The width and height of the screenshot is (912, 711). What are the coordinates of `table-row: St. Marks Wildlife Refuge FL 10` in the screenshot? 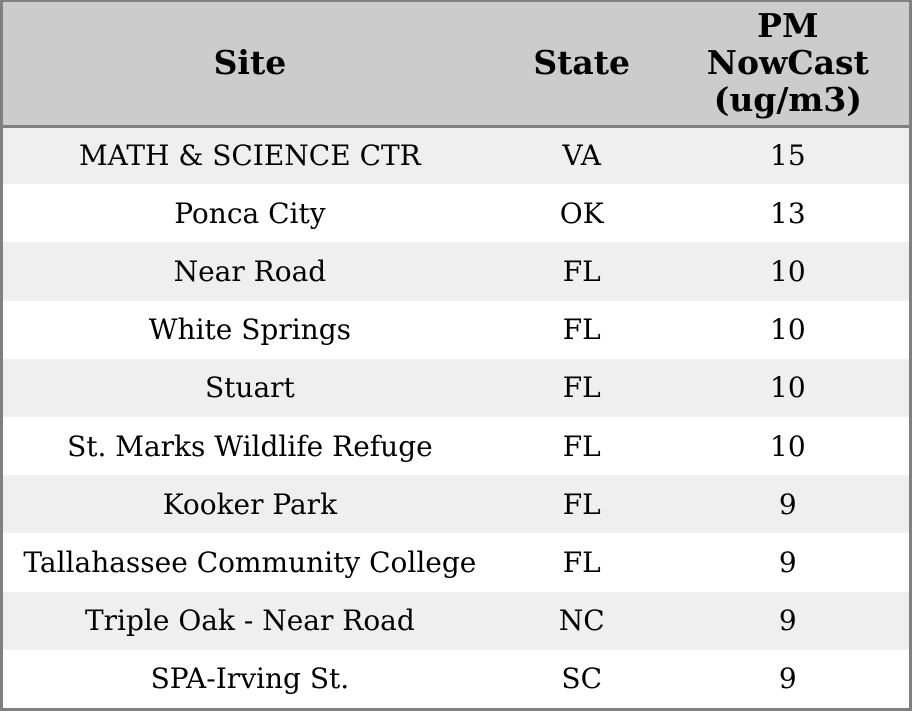 It's located at (456, 446).